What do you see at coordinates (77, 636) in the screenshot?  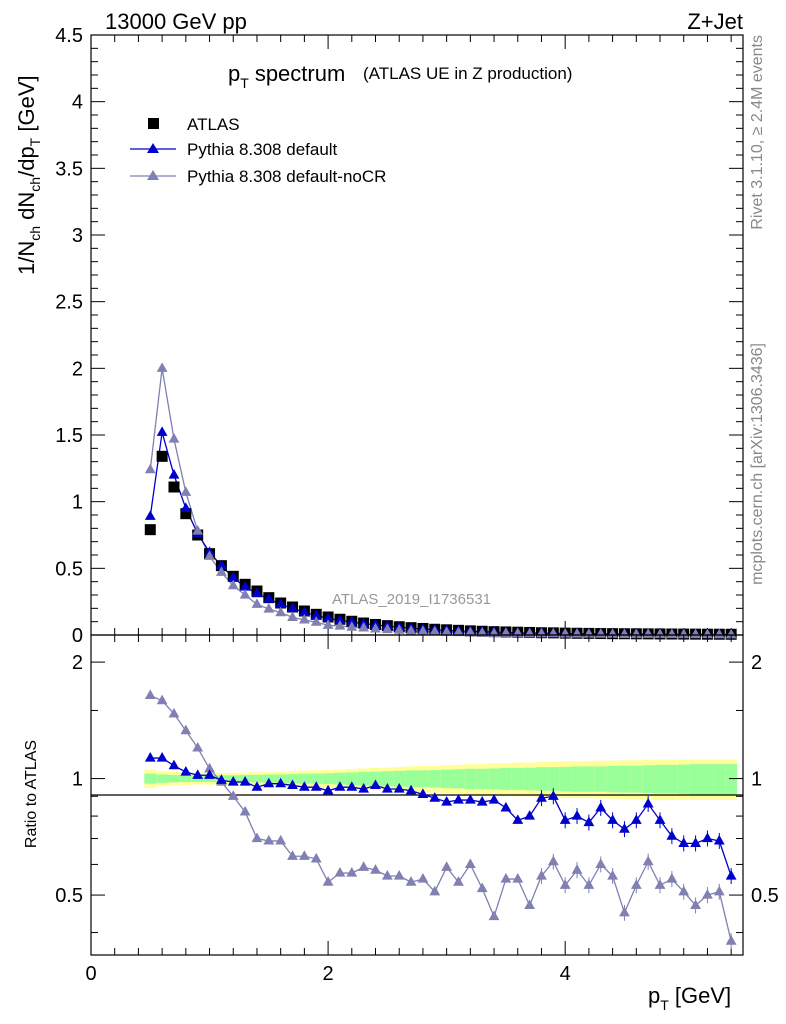 I see `main-ytick-label: 0` at bounding box center [77, 636].